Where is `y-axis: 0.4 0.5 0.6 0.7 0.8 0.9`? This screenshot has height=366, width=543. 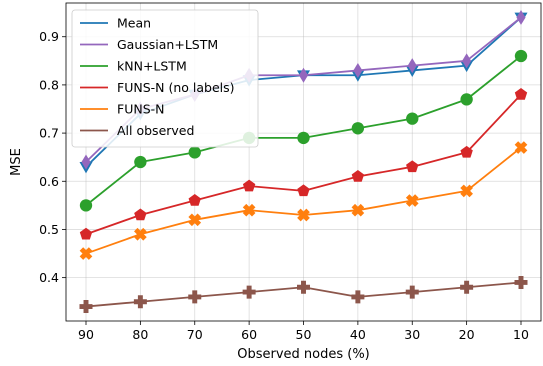
y-axis: 0.4 0.5 0.6 0.7 0.8 0.9 is located at coordinates (52, 157).